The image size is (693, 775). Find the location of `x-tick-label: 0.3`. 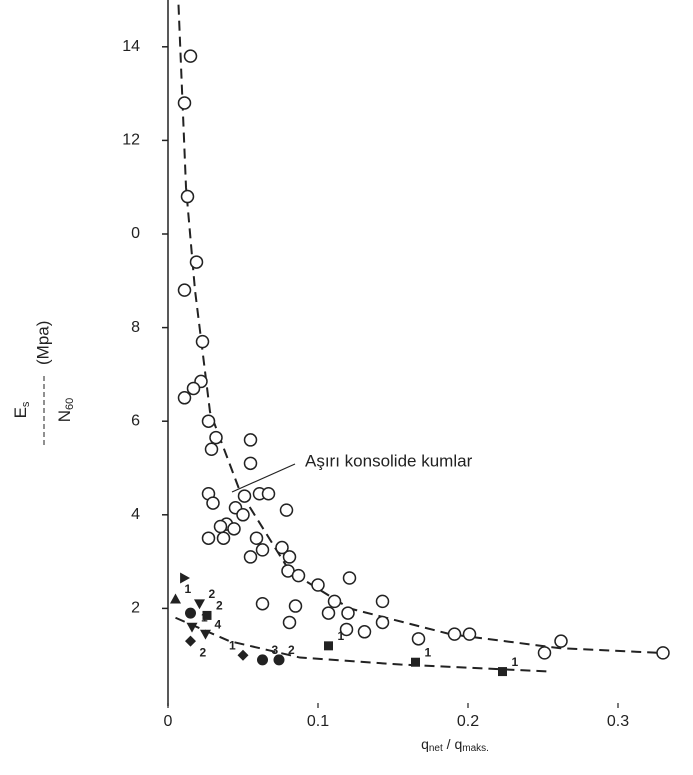

x-tick-label: 0.3 is located at coordinates (618, 721).